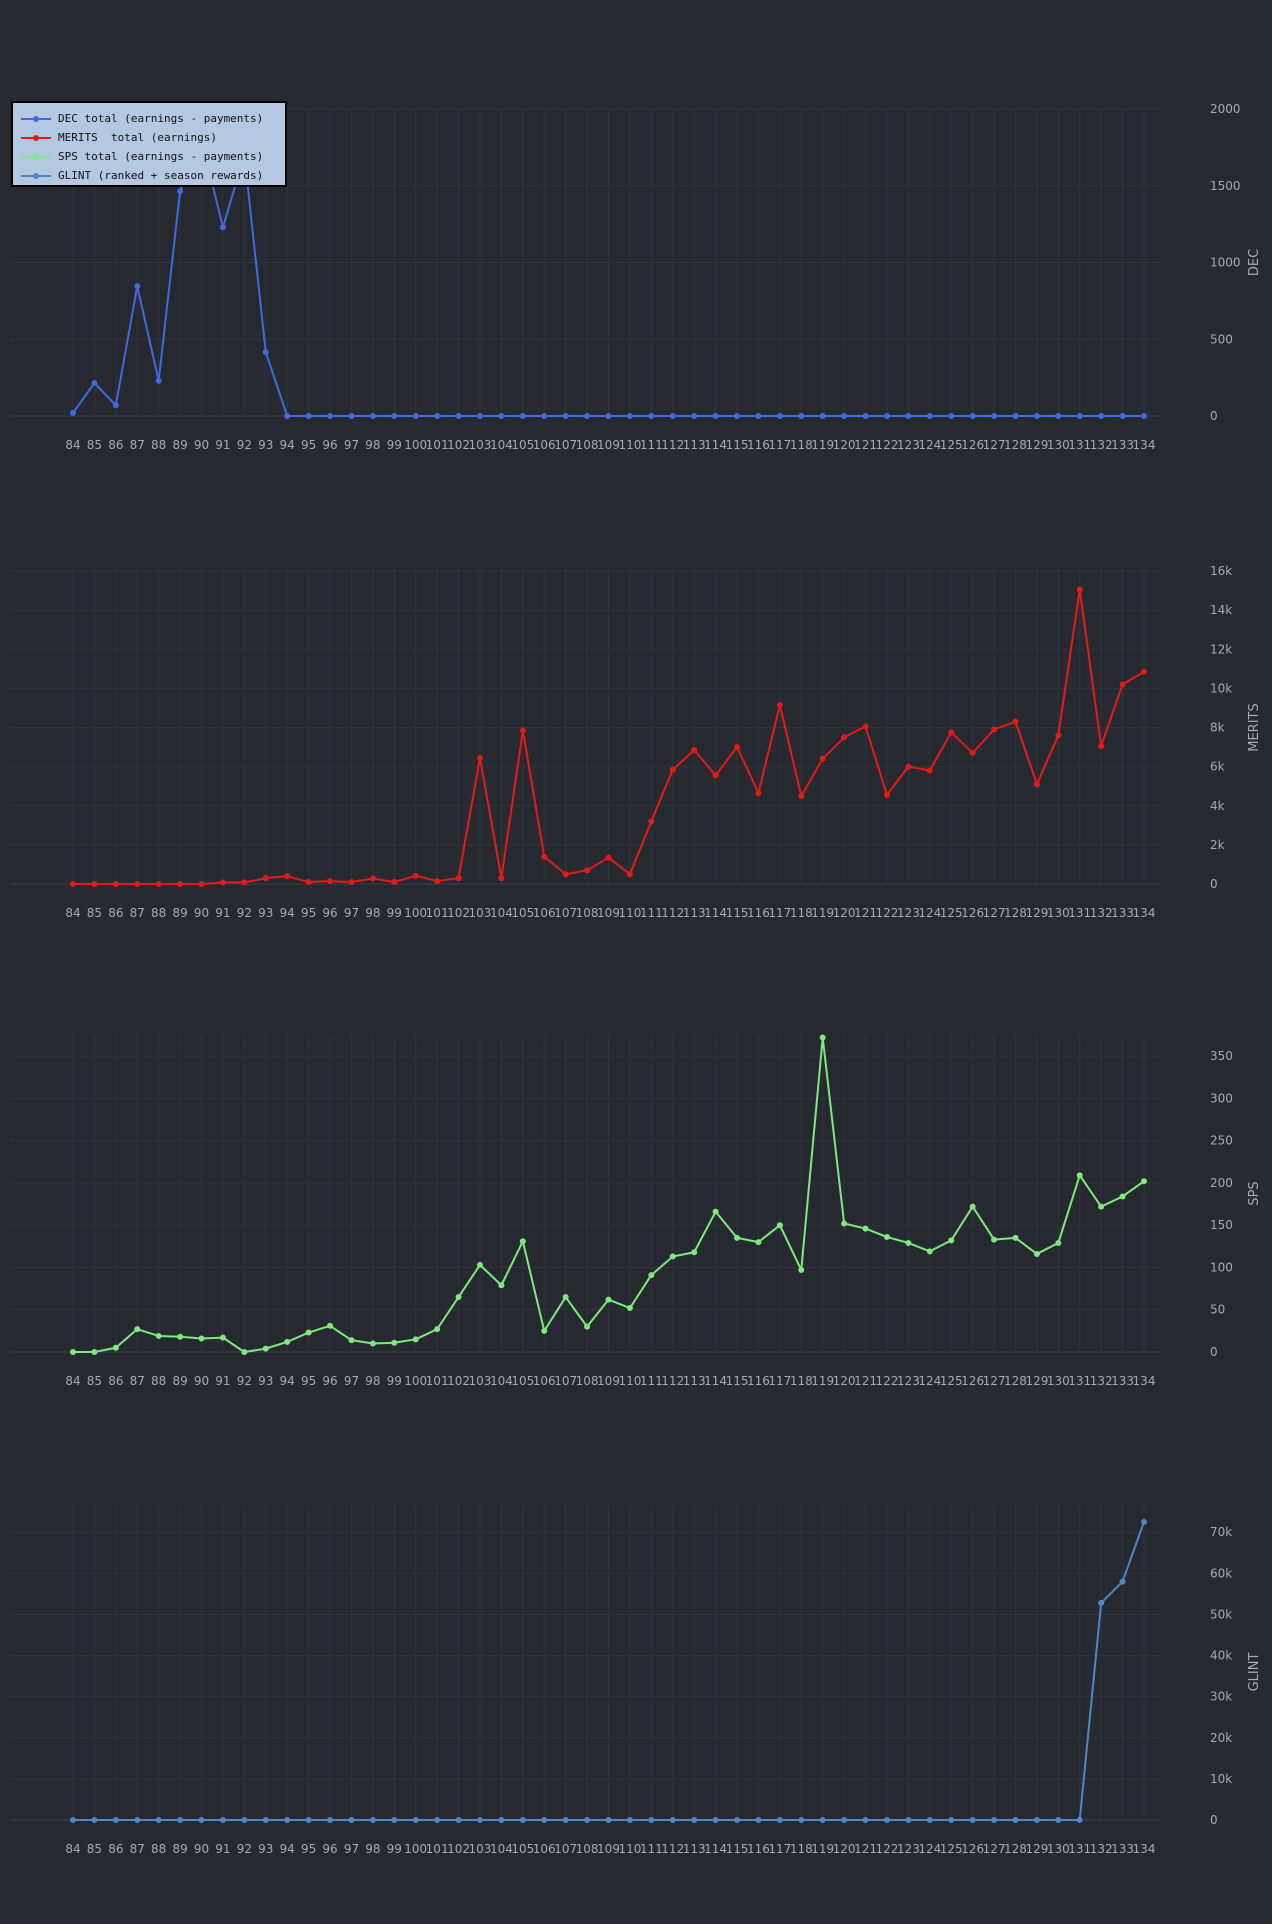 Image resolution: width=1272 pixels, height=1924 pixels. What do you see at coordinates (265, 445) in the screenshot?
I see `x-tick-label: 93` at bounding box center [265, 445].